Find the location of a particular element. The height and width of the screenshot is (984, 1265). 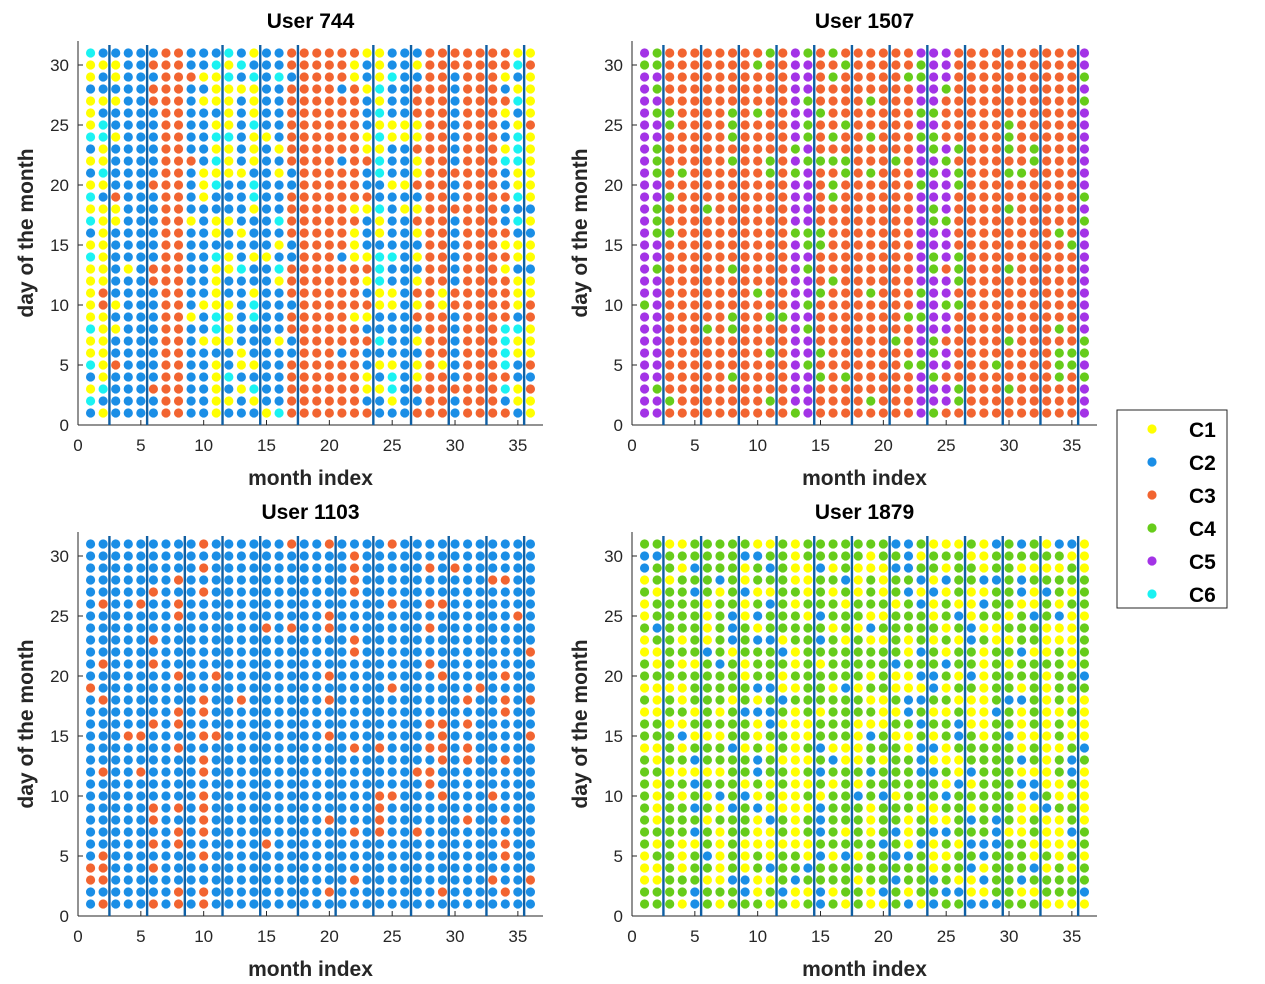

x-tick-label: 5 is located at coordinates (694, 936).